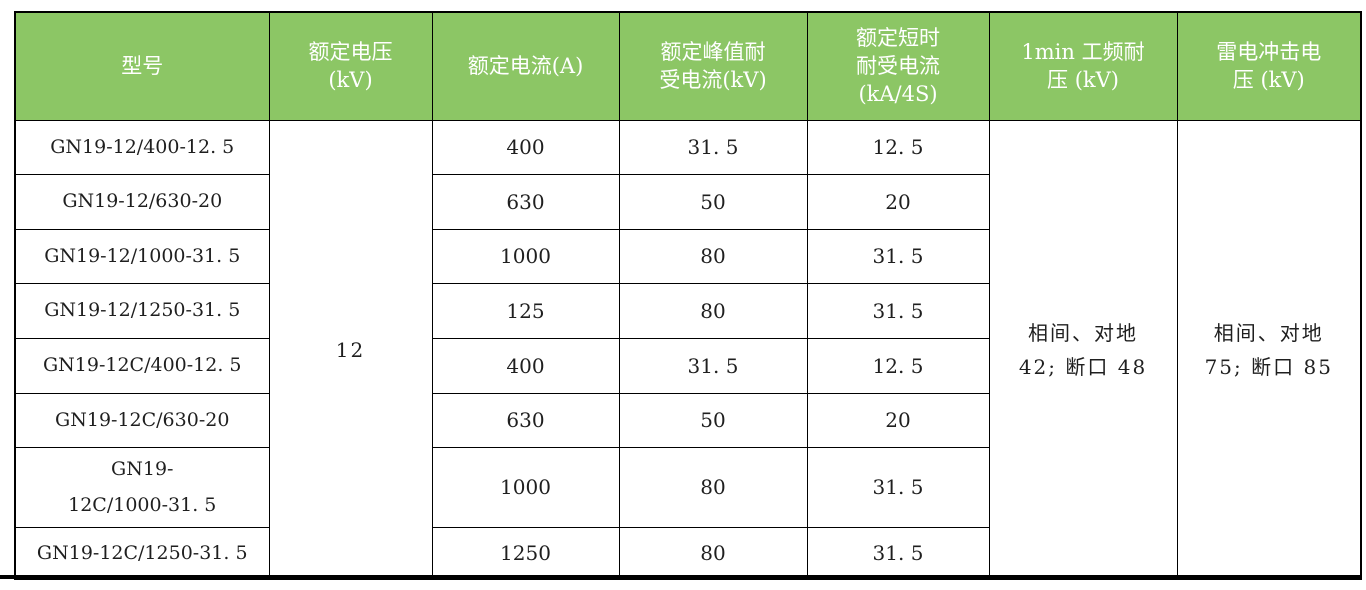 This screenshot has width=1366, height=590. Describe the element at coordinates (525, 310) in the screenshot. I see `current-cell: 125` at that location.